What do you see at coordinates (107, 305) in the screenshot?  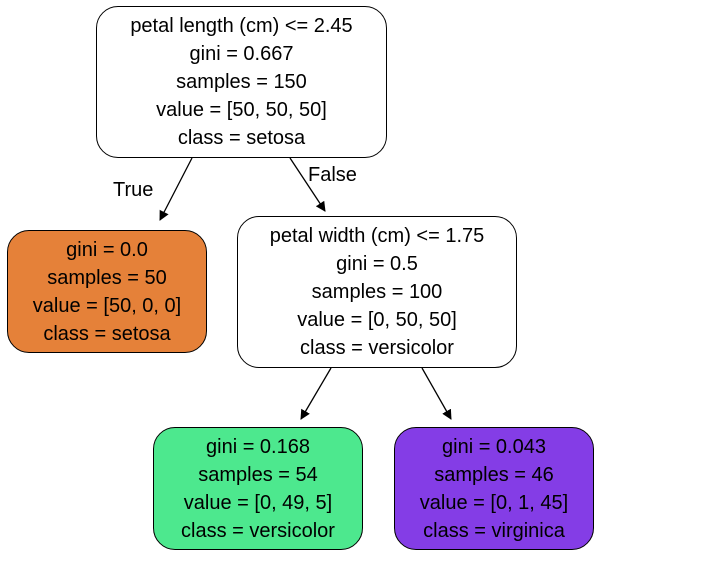 I see `left-leaf-line-3: value = [50, 0, 0]` at bounding box center [107, 305].